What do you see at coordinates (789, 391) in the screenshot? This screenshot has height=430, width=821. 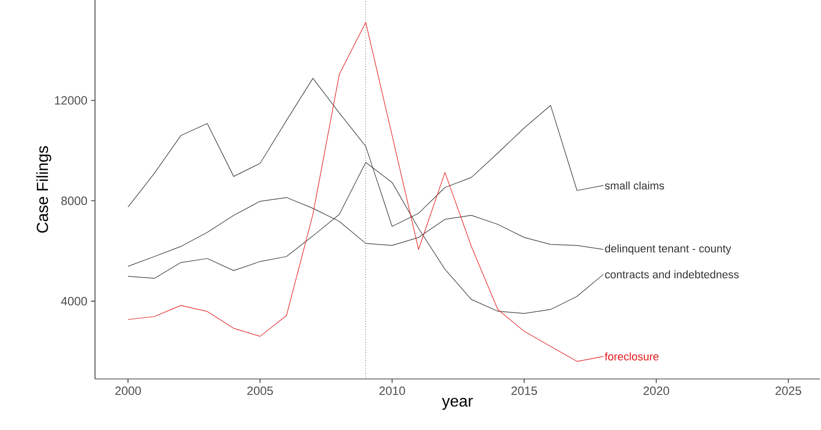 I see `x-tick-label: 2025` at bounding box center [789, 391].